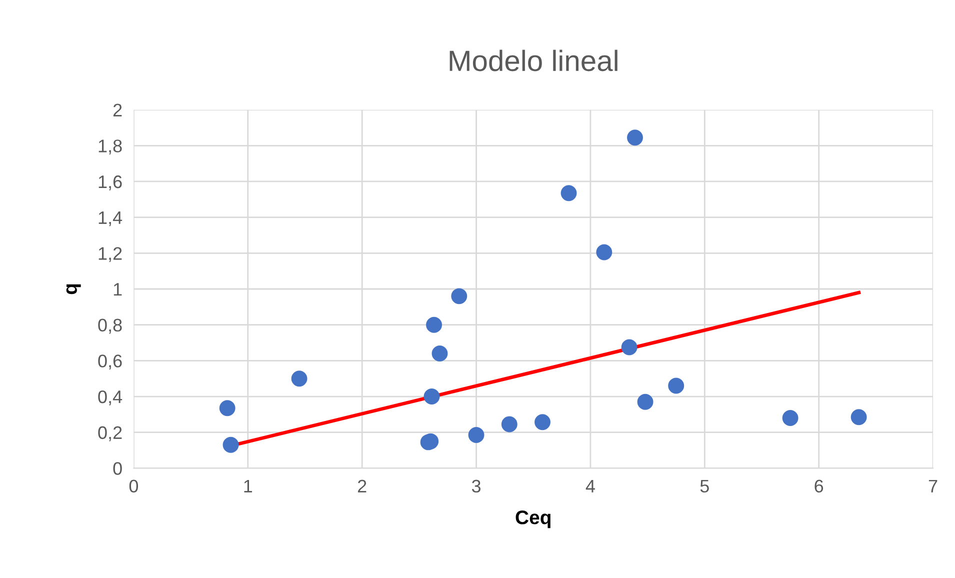 This screenshot has width=955, height=578. What do you see at coordinates (110, 254) in the screenshot?
I see `y-tick-label: 1,2` at bounding box center [110, 254].